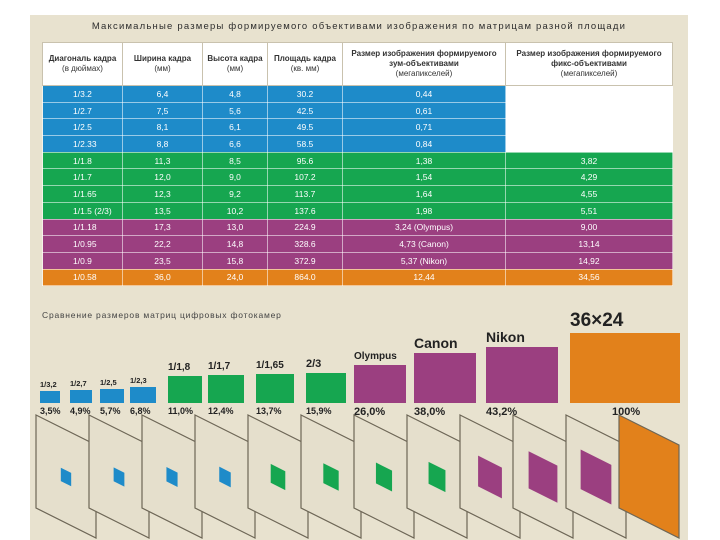  What do you see at coordinates (424, 244) in the screenshot?
I see `table-cell: 4,73 (Canon)` at bounding box center [424, 244].